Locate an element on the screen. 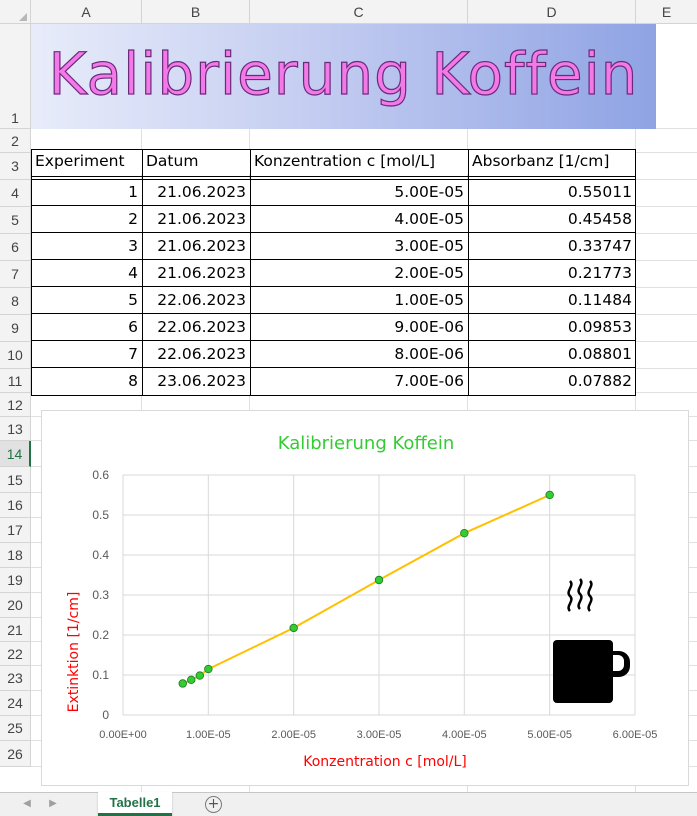 The height and width of the screenshot is (816, 697). table-cell: 0.11484 is located at coordinates (552, 300).